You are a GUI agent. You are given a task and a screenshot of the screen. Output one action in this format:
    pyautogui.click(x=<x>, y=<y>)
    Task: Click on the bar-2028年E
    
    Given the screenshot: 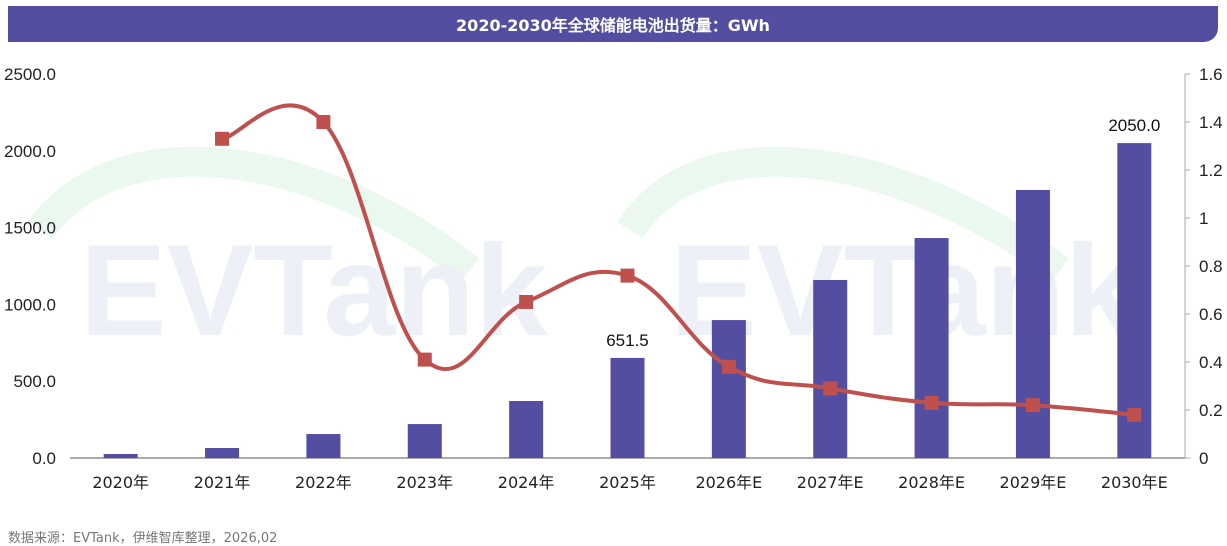 What is the action you would take?
    pyautogui.click(x=931, y=348)
    